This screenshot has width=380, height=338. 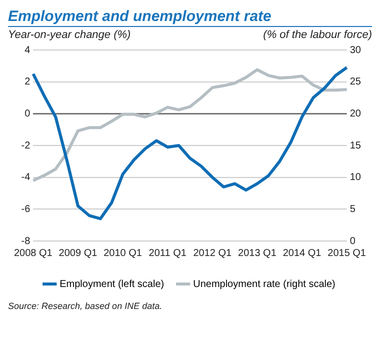 What do you see at coordinates (356, 82) in the screenshot?
I see `y2-tick-label: 25` at bounding box center [356, 82].